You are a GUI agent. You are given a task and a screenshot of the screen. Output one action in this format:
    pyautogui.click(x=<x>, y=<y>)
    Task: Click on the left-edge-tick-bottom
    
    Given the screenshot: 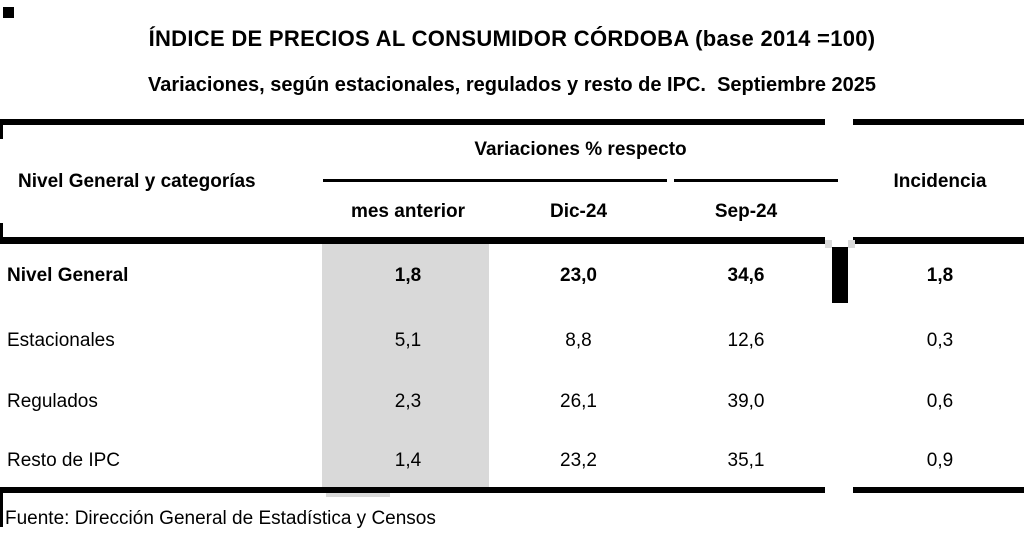 What is the action you would take?
    pyautogui.click(x=1, y=510)
    